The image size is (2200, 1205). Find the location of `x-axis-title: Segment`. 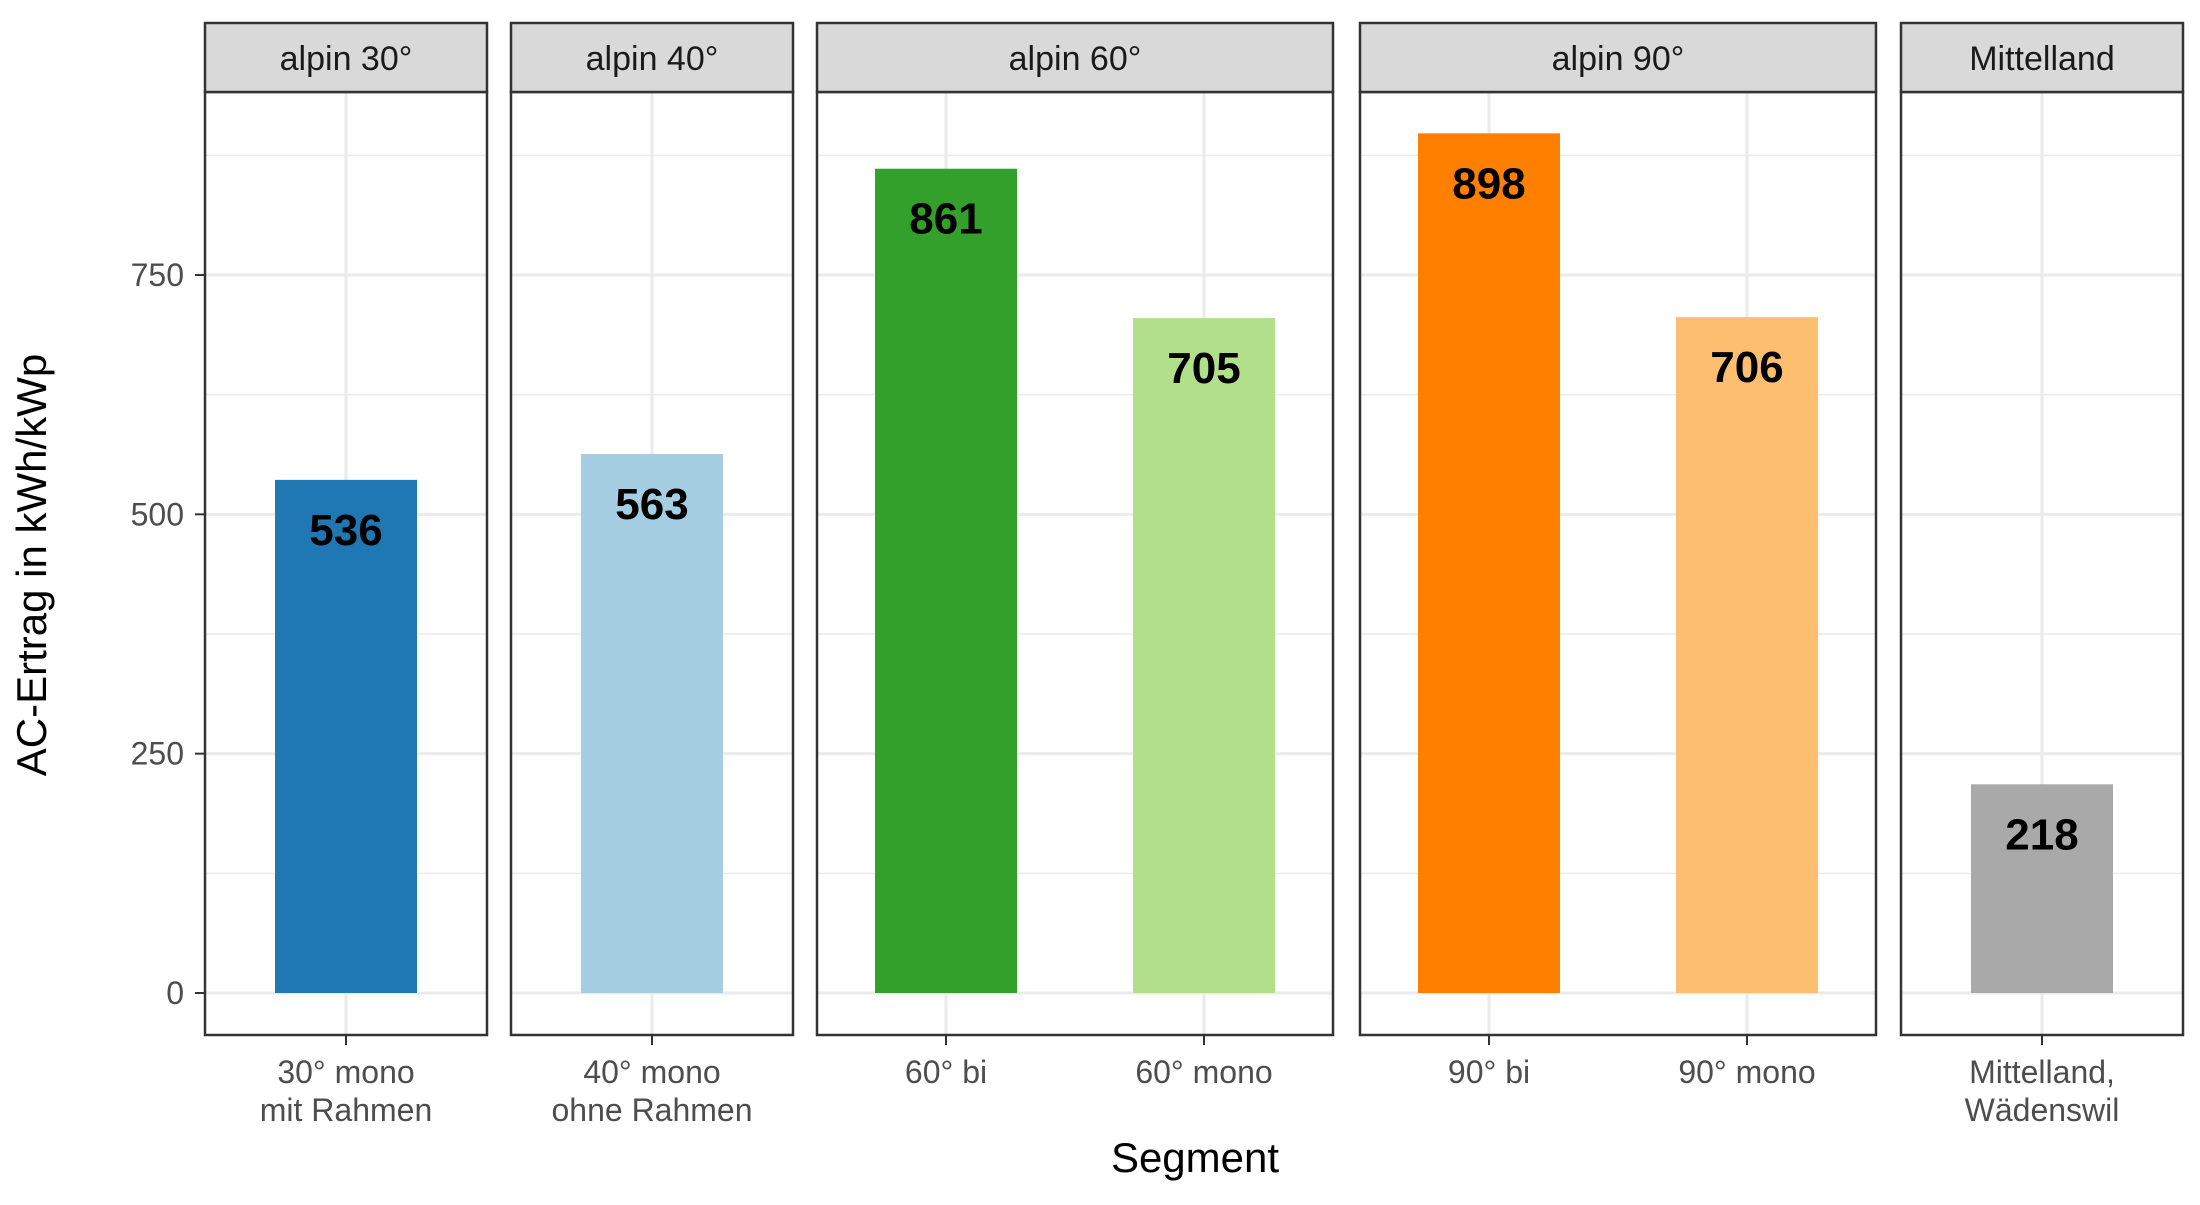

x-axis-title: Segment is located at coordinates (1195, 1157).